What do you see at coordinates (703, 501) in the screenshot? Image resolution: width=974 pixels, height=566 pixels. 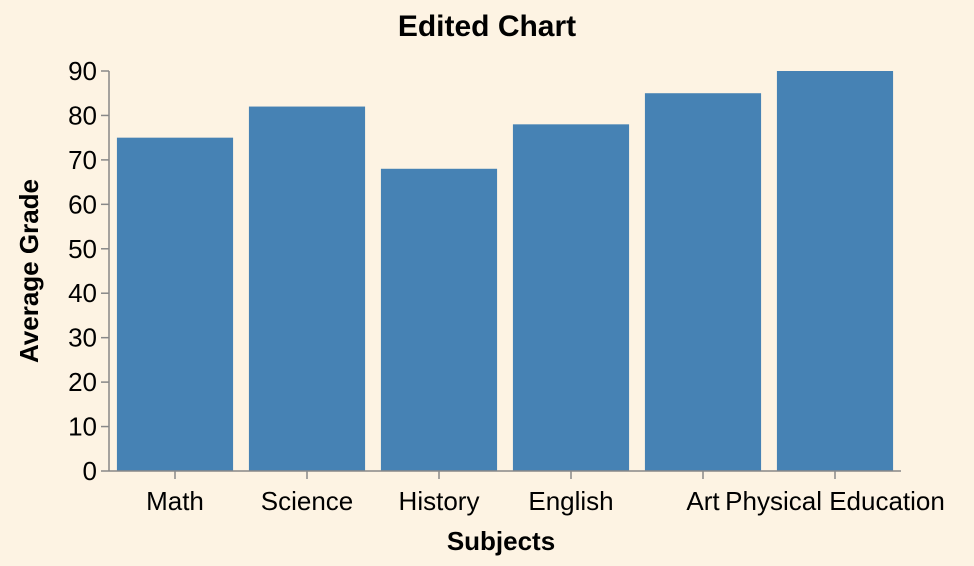 I see `x-tick-label: Art` at bounding box center [703, 501].